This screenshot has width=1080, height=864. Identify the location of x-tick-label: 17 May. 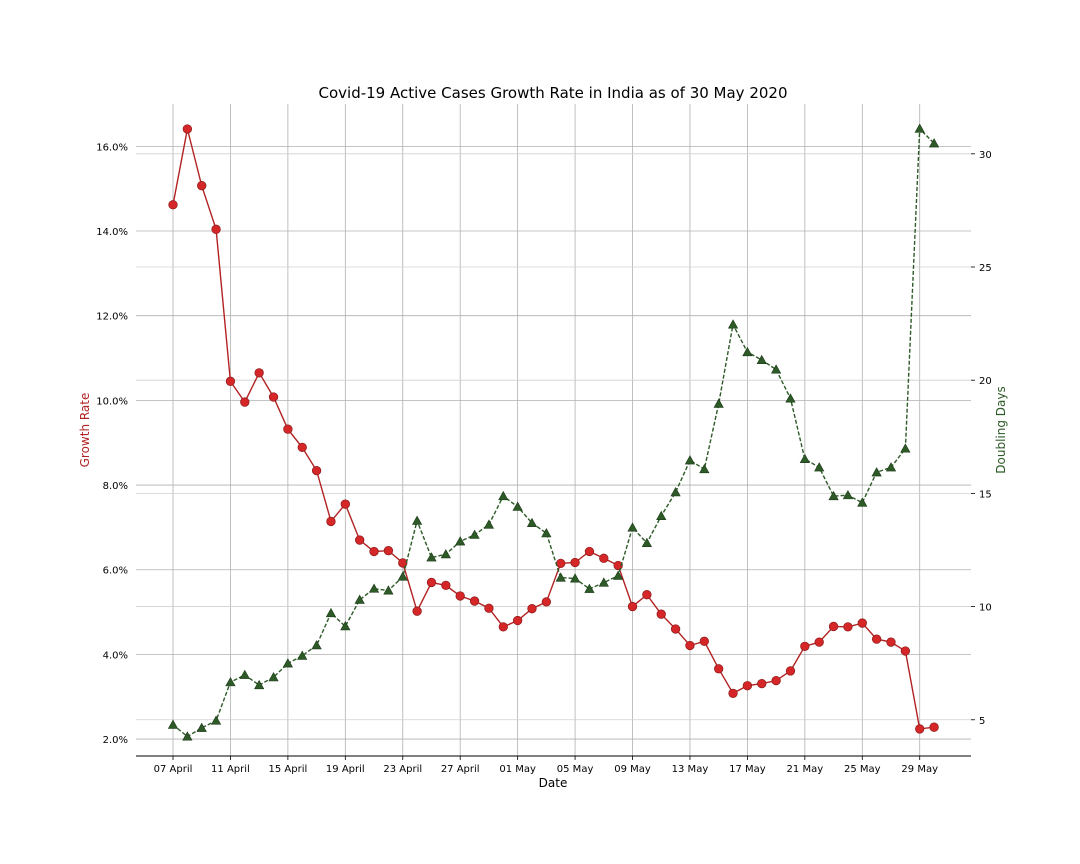
(747, 769).